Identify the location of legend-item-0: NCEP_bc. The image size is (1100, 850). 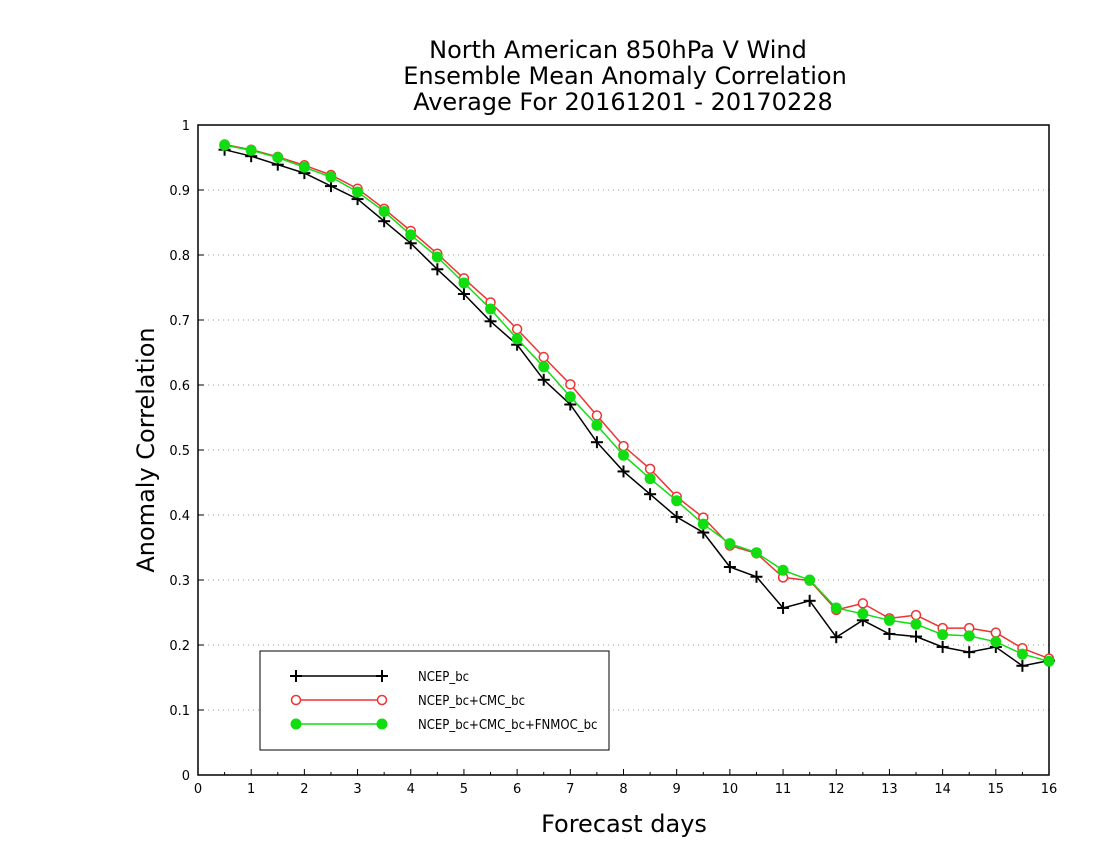
(379, 677).